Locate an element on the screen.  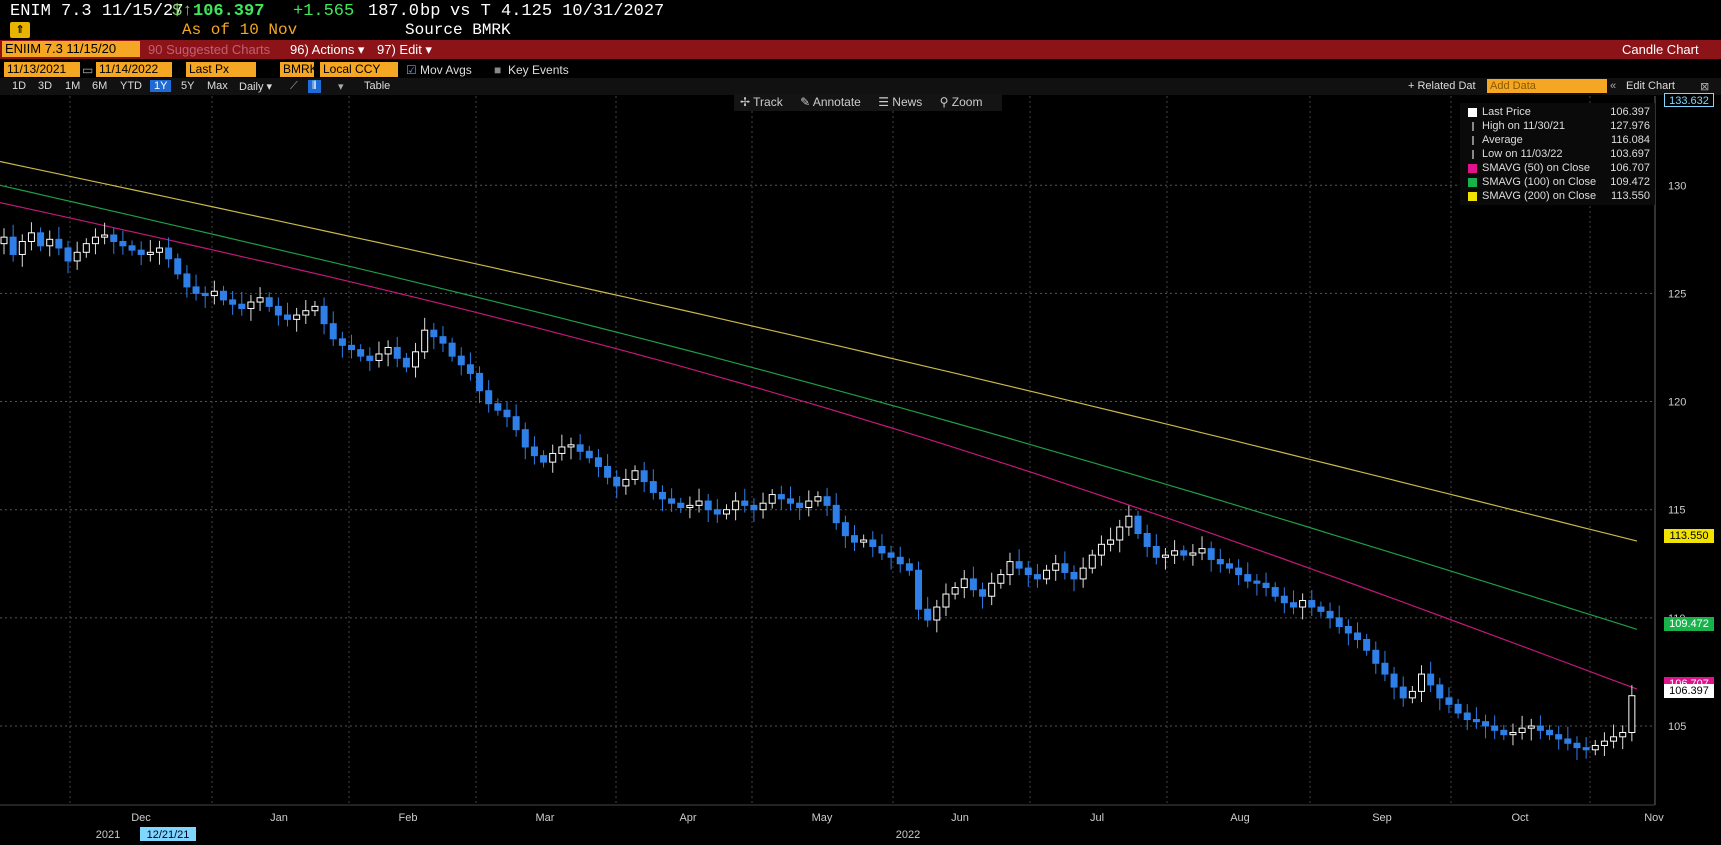
mov-avgs-label: Mov Avgs is located at coordinates (446, 70).